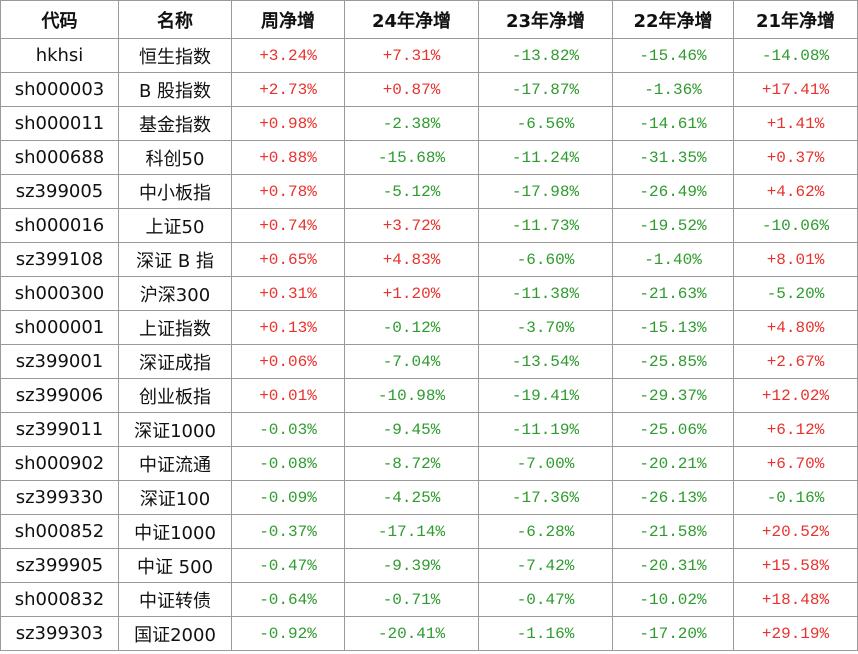  What do you see at coordinates (288, 157) in the screenshot?
I see `change-cell: +0.88%` at bounding box center [288, 157].